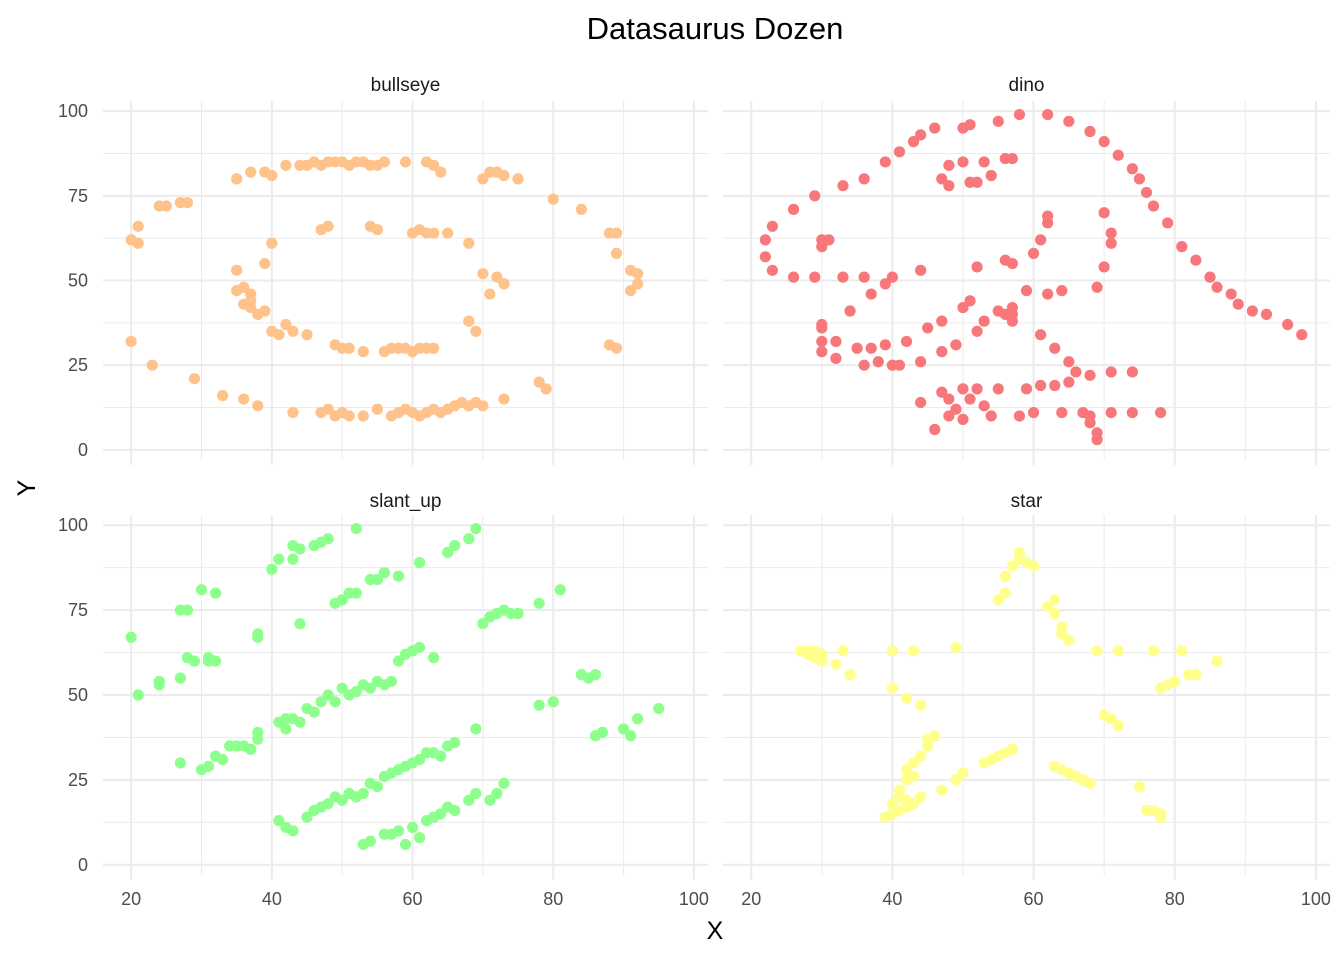 Image resolution: width=1344 pixels, height=960 pixels. I want to click on x-tick-label: 60, so click(1034, 899).